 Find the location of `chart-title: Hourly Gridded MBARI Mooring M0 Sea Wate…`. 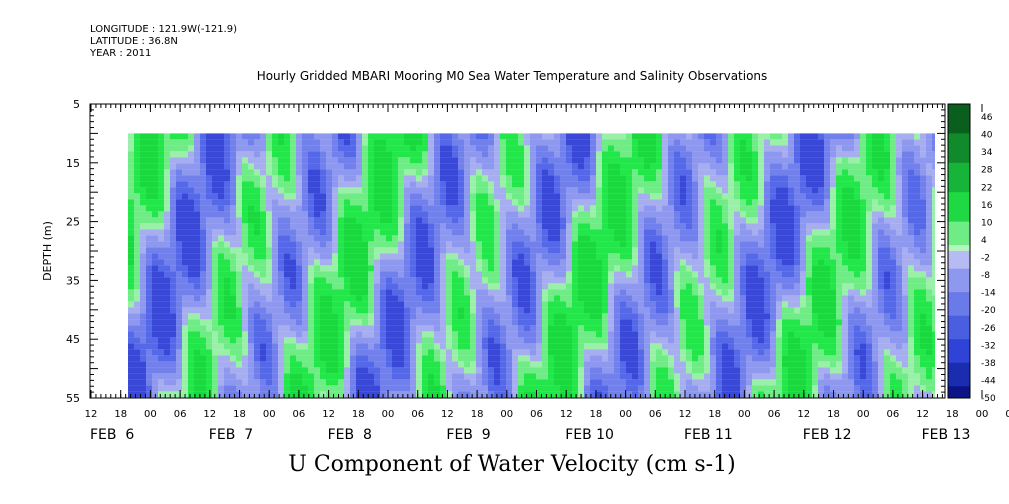

chart-title: Hourly Gridded MBARI Mooring M0 Sea Wate… is located at coordinates (512, 76).